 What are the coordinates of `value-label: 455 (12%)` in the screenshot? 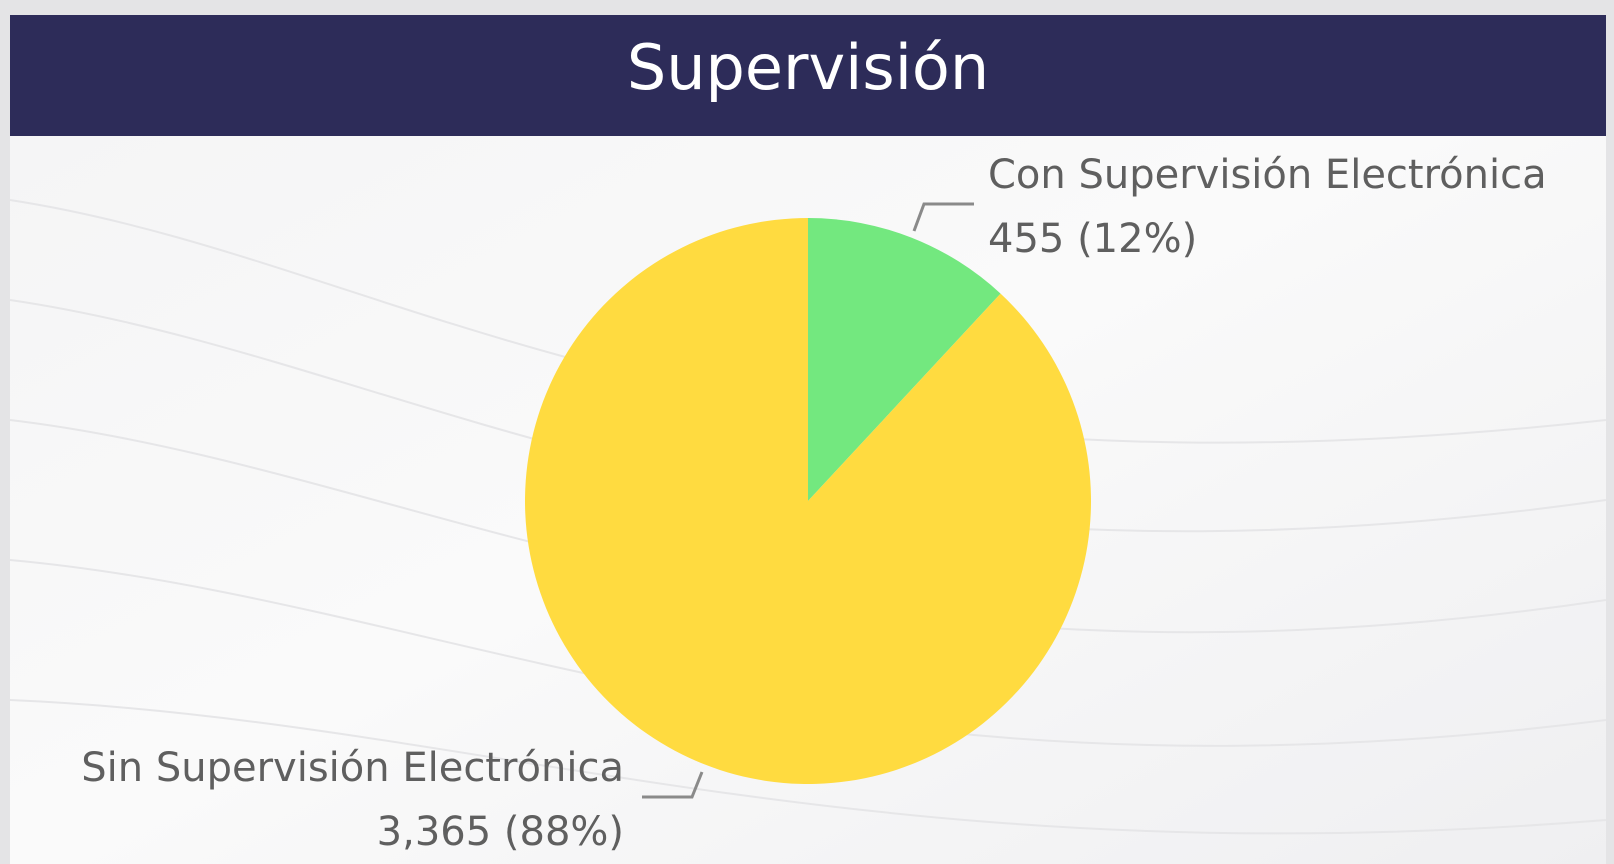 It's located at (1092, 239).